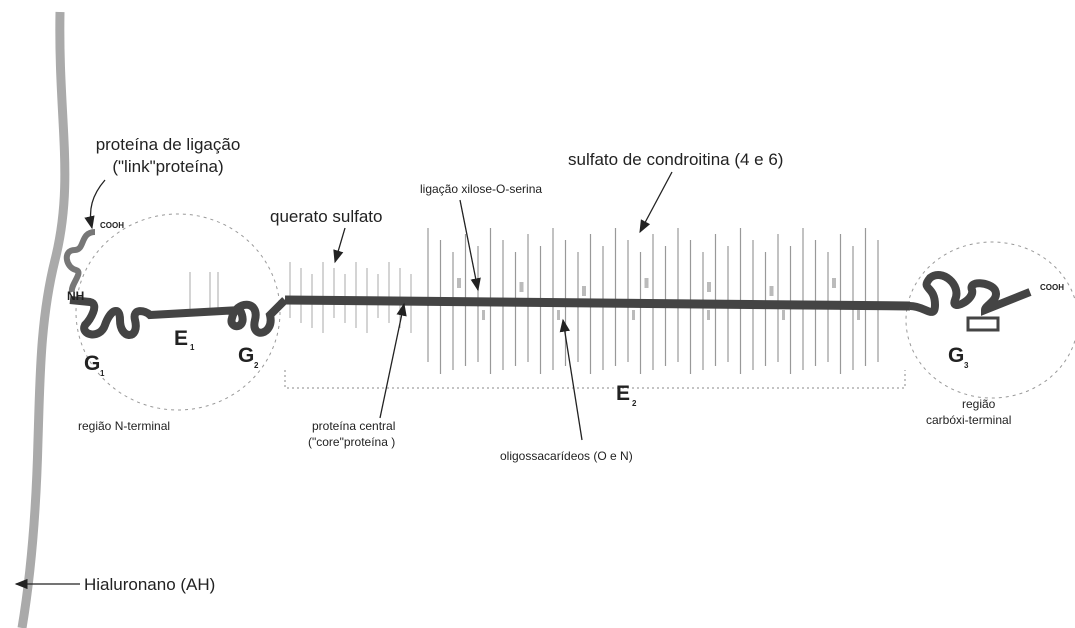 The width and height of the screenshot is (1075, 628). Describe the element at coordinates (675, 159) in the screenshot. I see `label: sulfato de condroitina (4 e 6)` at that location.